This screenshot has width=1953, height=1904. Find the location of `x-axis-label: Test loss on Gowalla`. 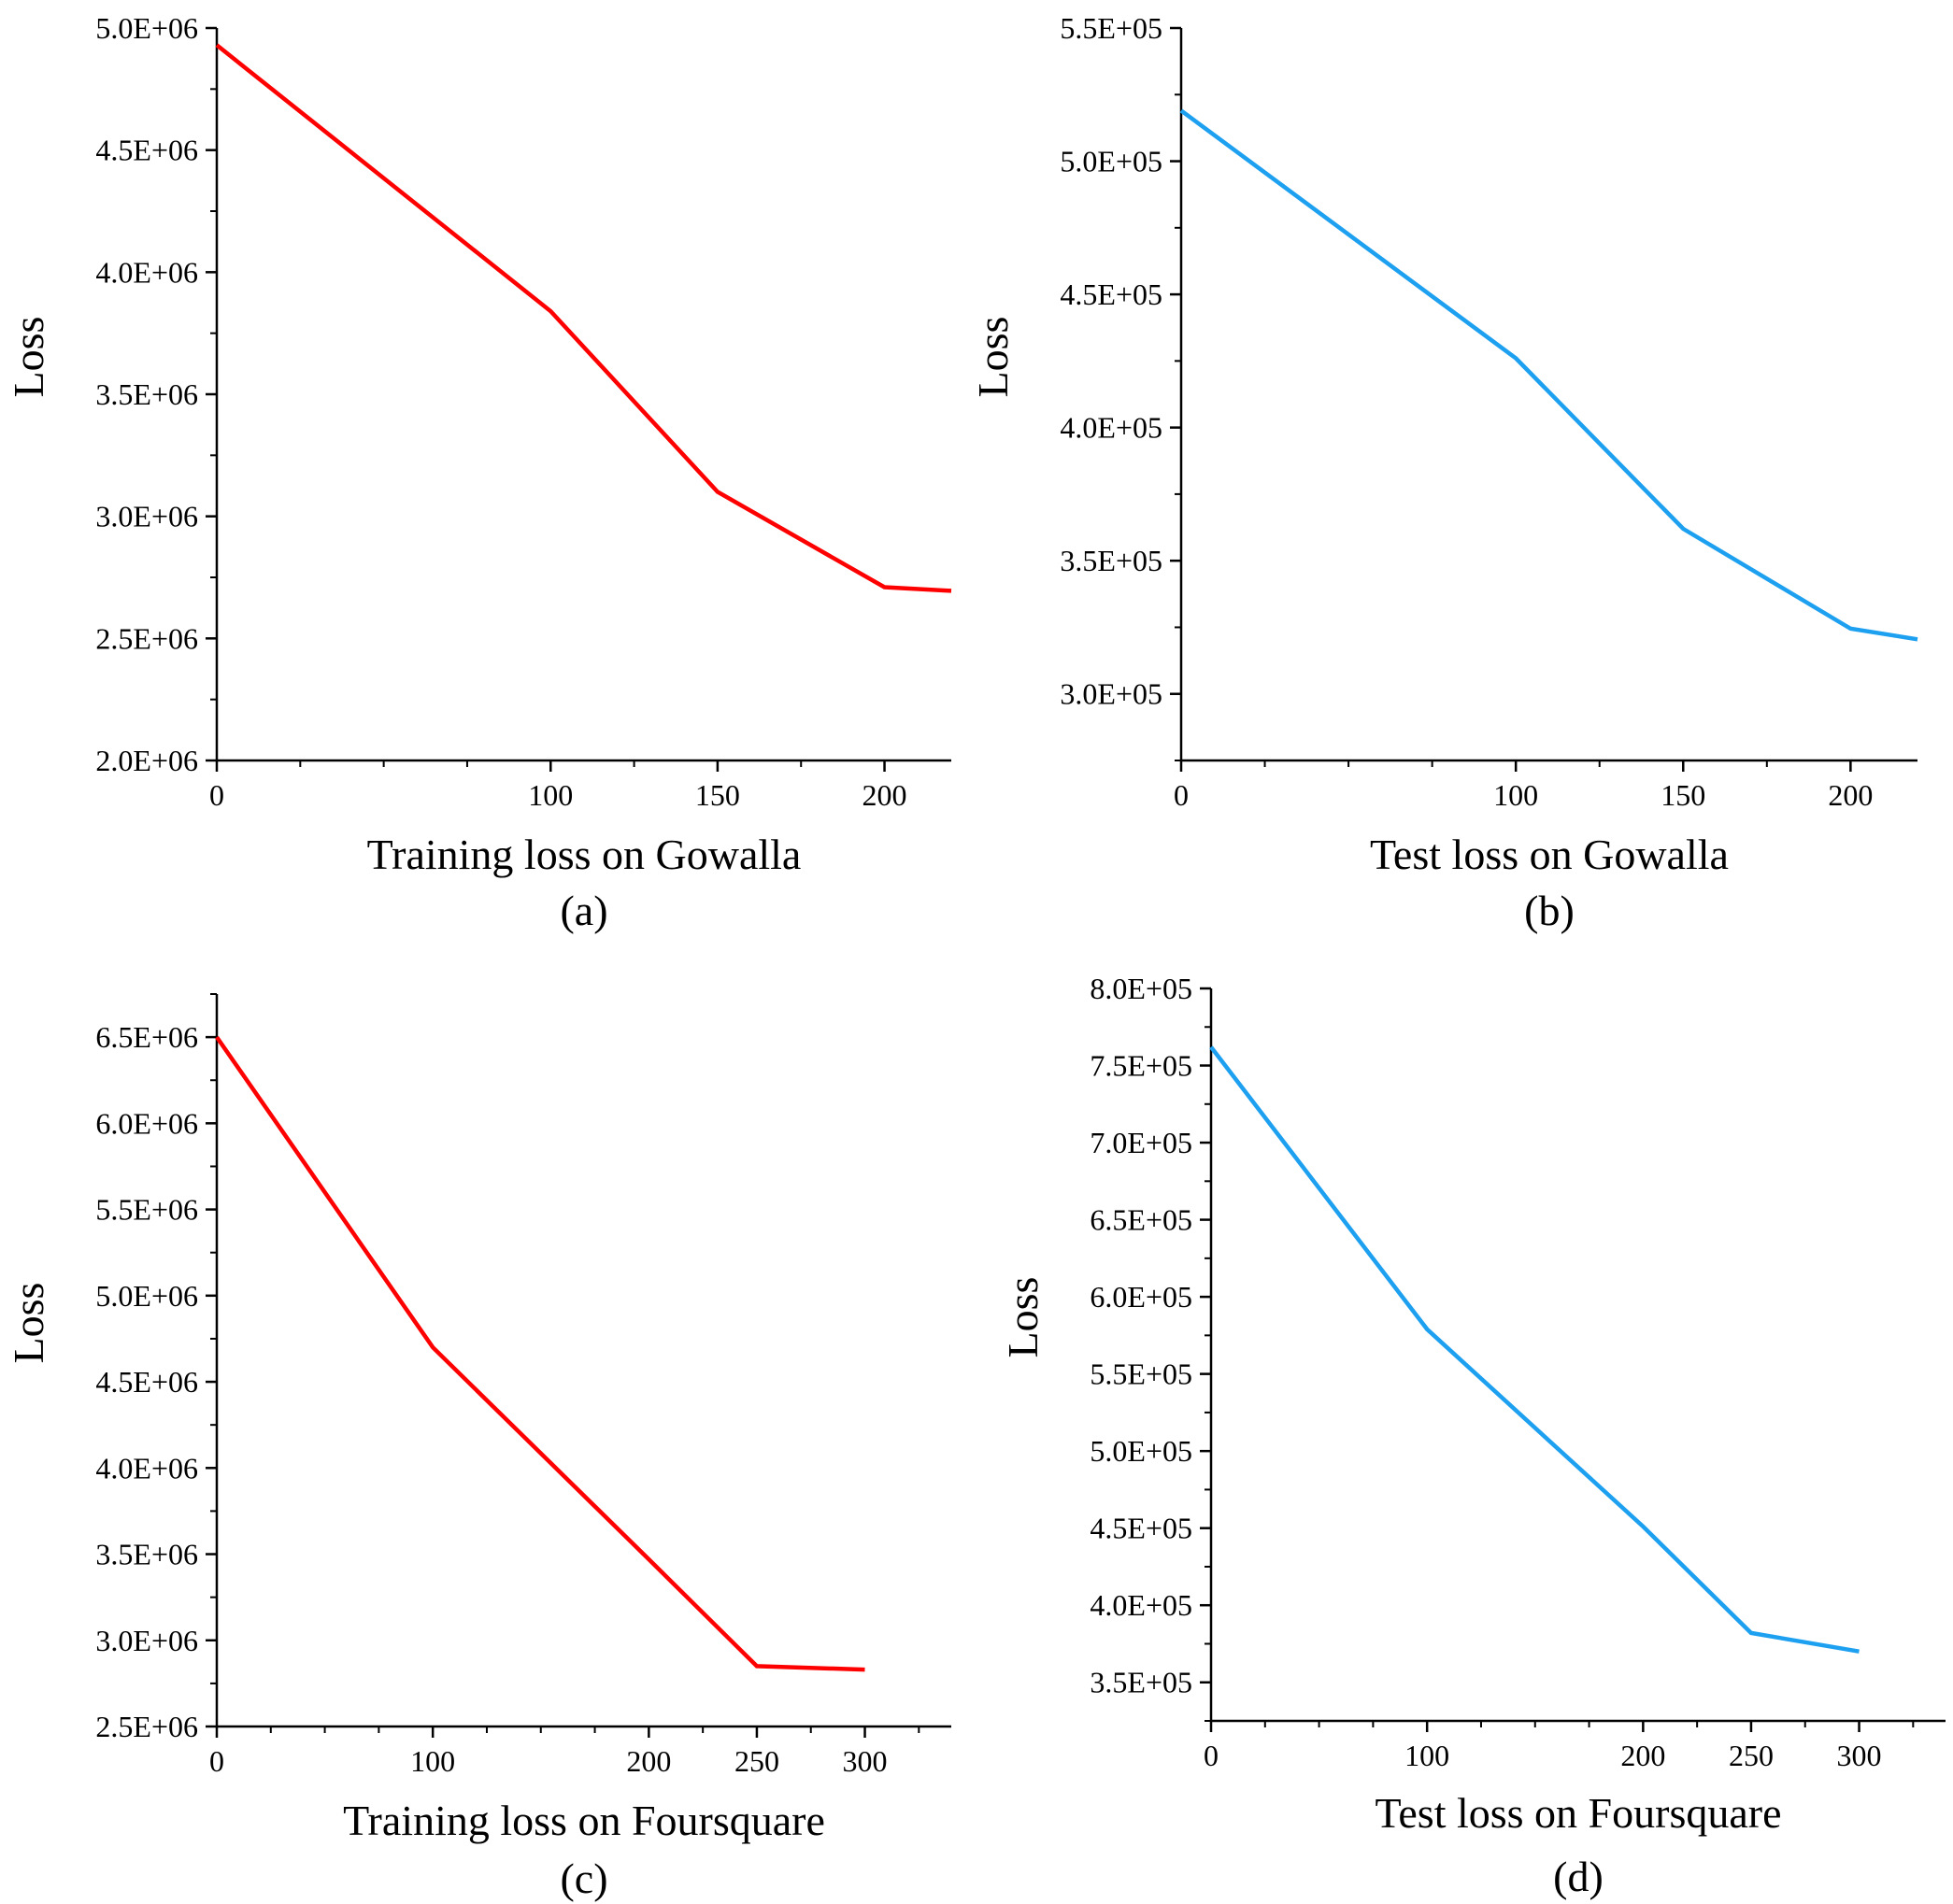

x-axis-label: Test loss on Gowalla is located at coordinates (1549, 854).